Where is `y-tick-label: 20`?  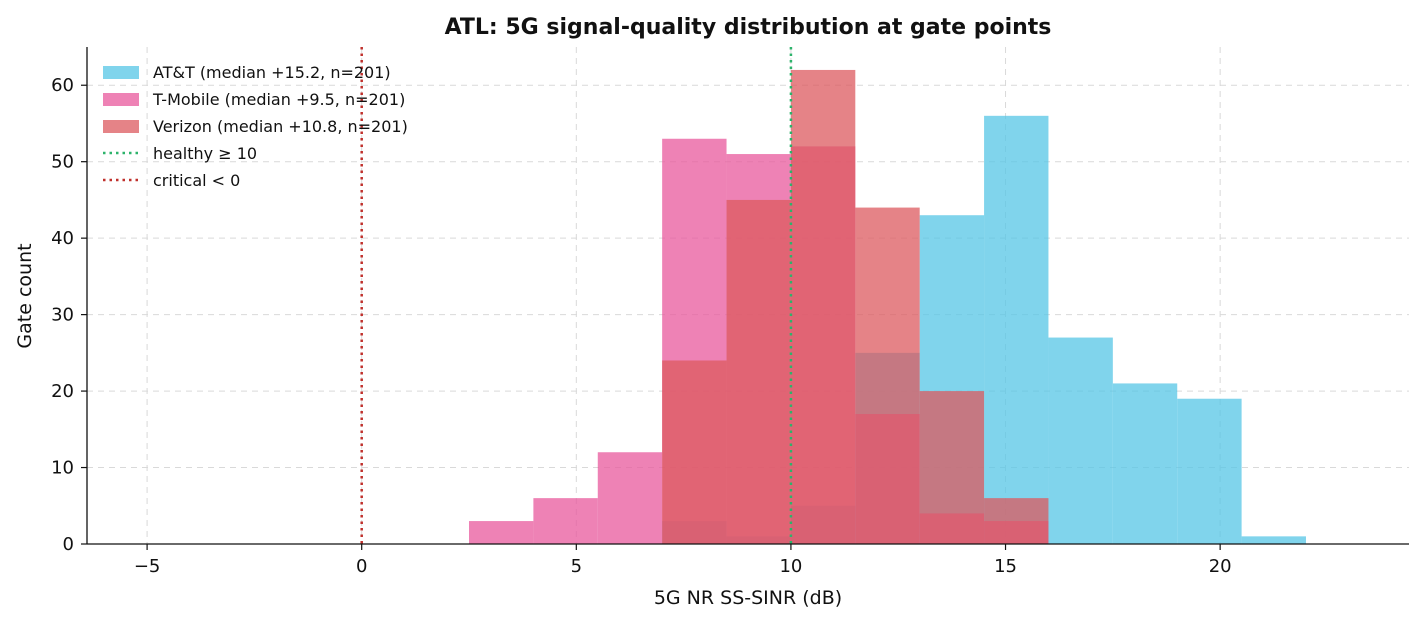
y-tick-label: 20 is located at coordinates (62, 391).